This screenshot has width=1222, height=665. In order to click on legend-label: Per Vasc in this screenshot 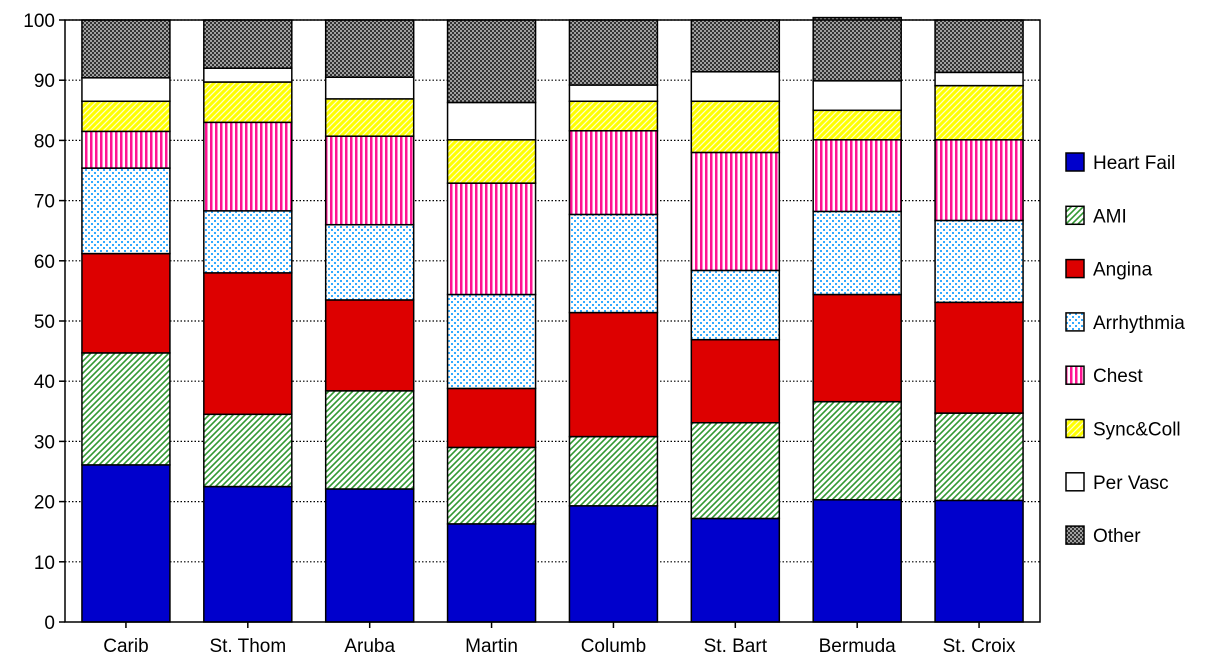, I will do `click(1131, 483)`.